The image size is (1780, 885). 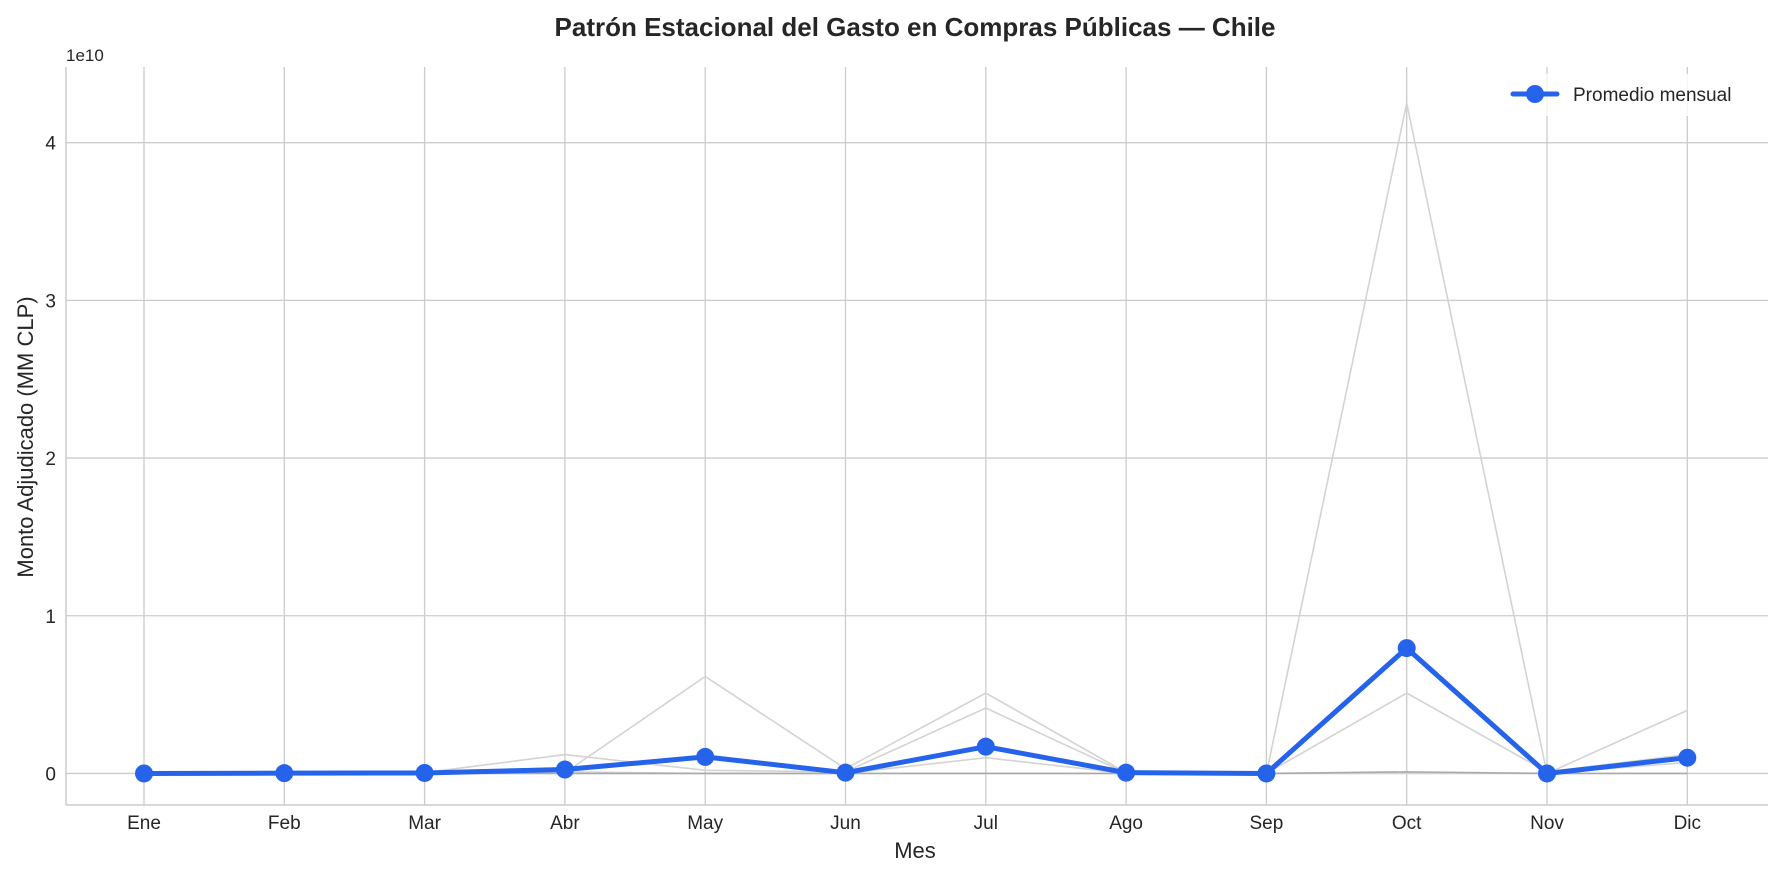 I want to click on y-tick-label: 0, so click(x=50, y=774).